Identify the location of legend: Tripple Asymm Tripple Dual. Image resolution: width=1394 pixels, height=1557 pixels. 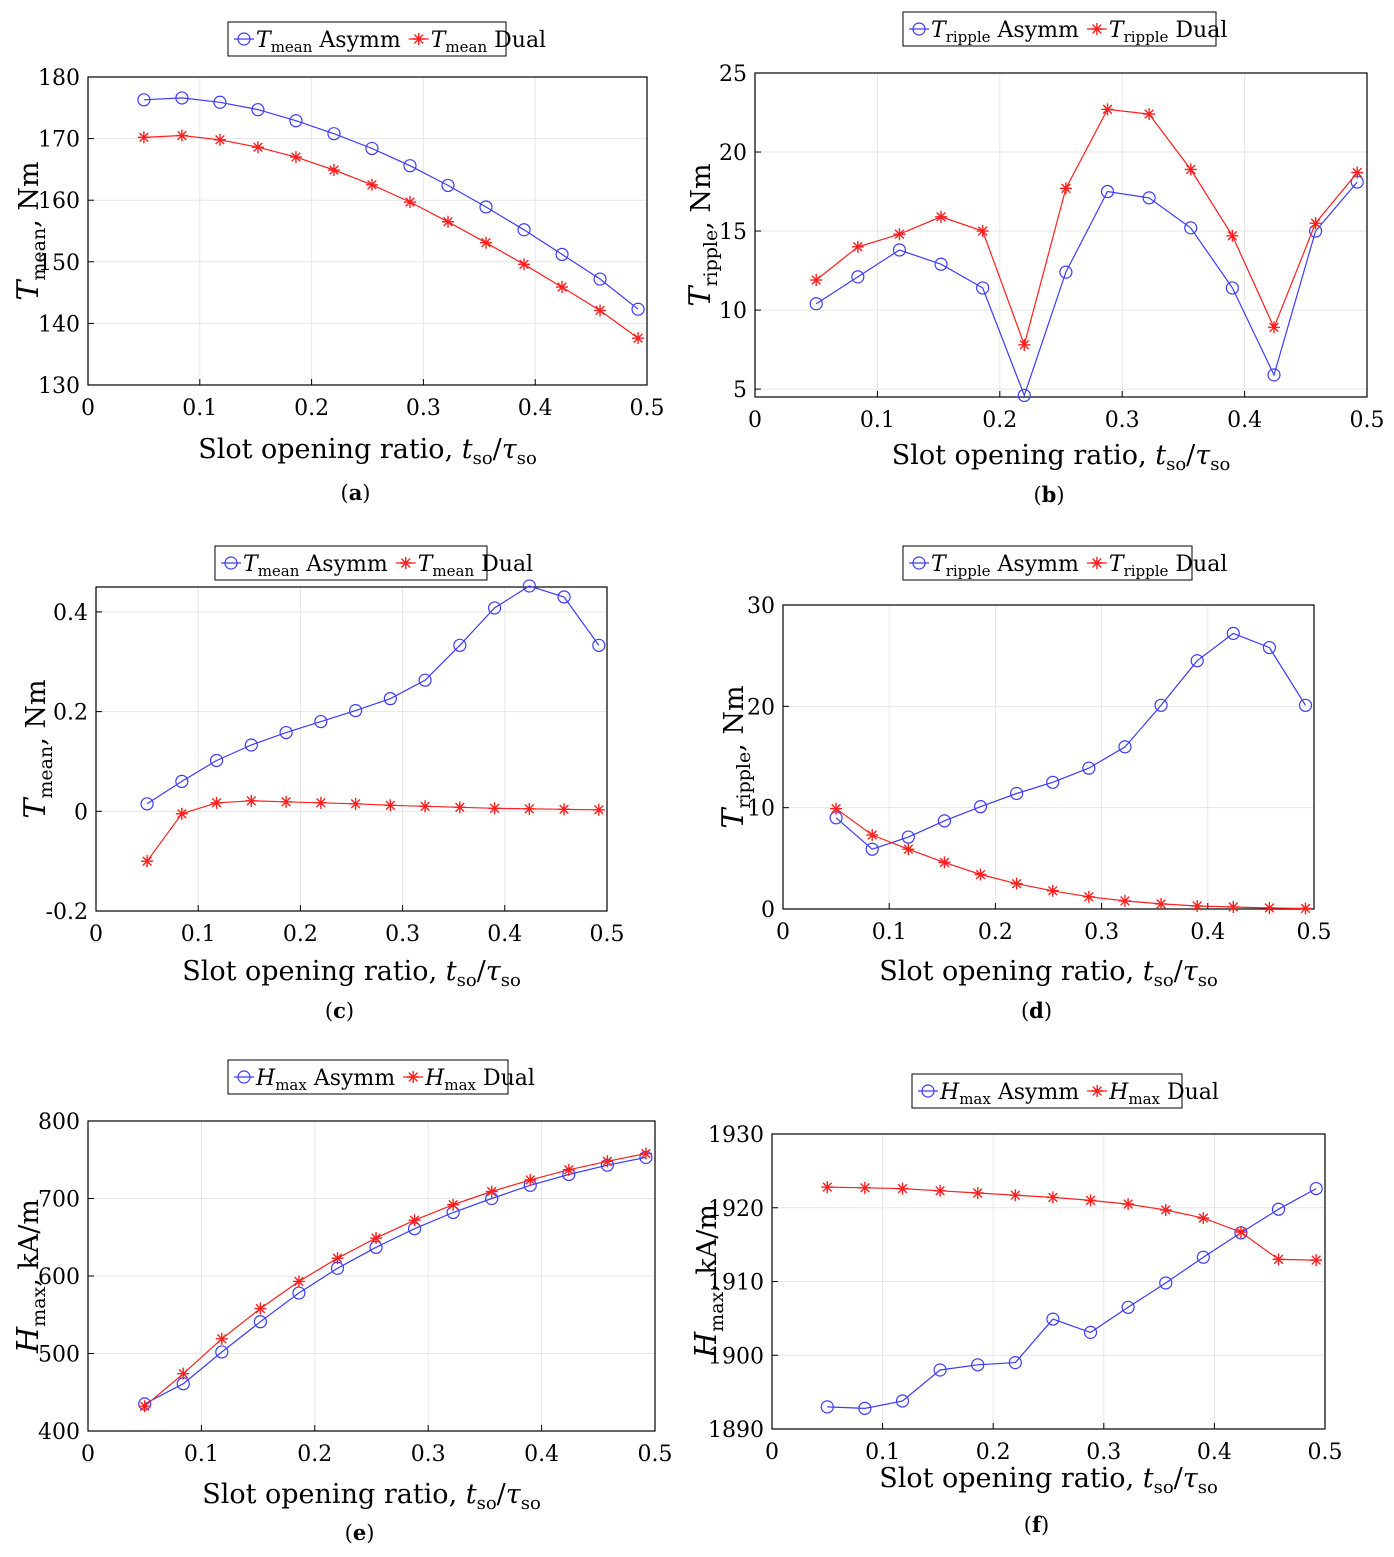
(1064, 563).